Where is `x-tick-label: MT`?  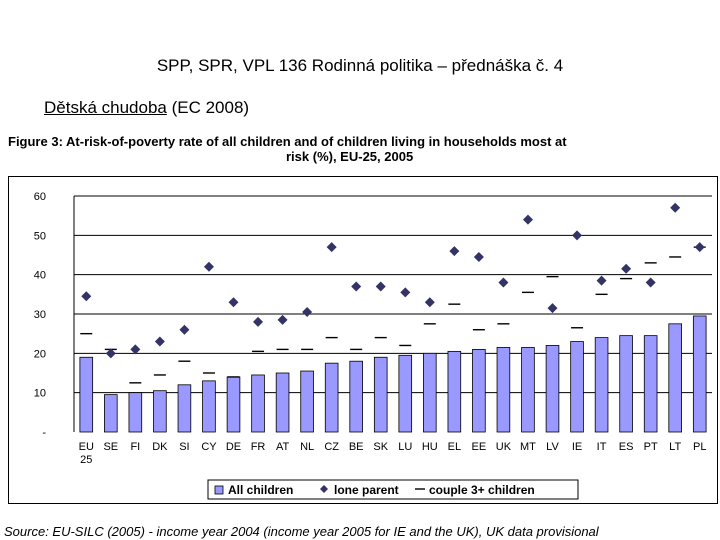
x-tick-label: MT is located at coordinates (528, 447).